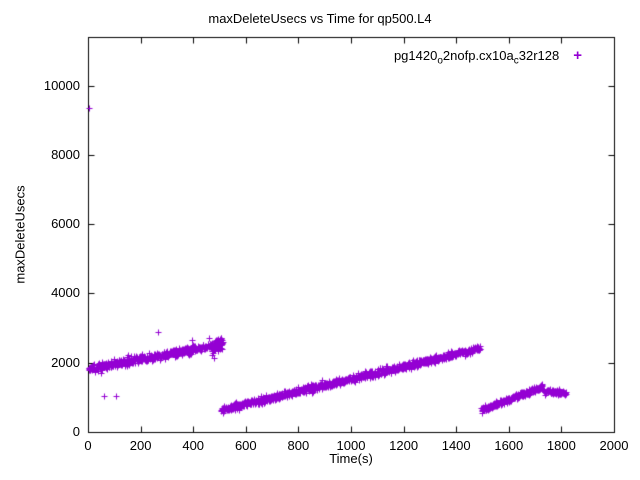 The height and width of the screenshot is (480, 640). Describe the element at coordinates (456, 445) in the screenshot. I see `x-tick-label: 1400` at that location.